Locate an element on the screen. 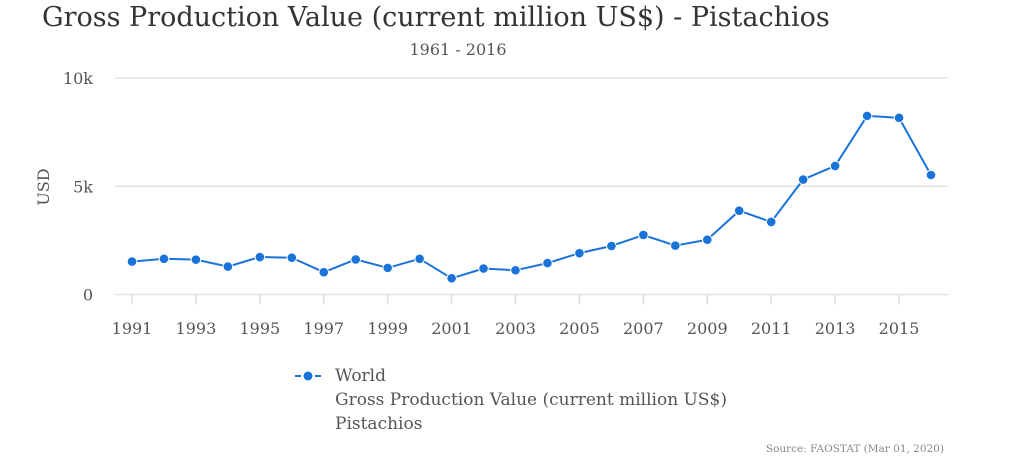 This screenshot has width=1024, height=462. x-tick-label: 2011 is located at coordinates (771, 328).